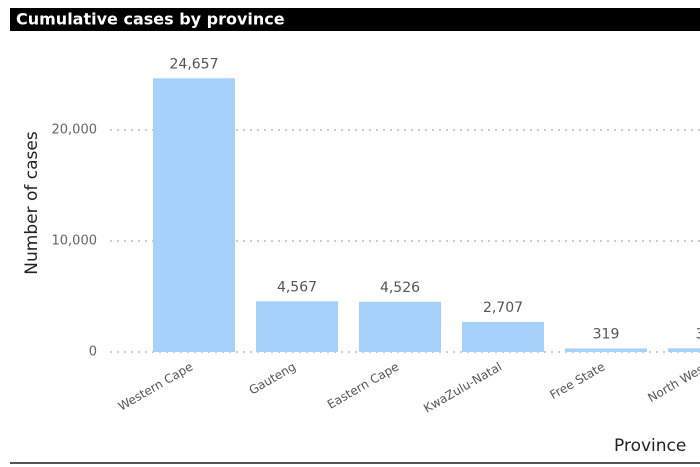 This screenshot has height=467, width=700. Describe the element at coordinates (606, 334) in the screenshot. I see `value-label: 319` at that location.